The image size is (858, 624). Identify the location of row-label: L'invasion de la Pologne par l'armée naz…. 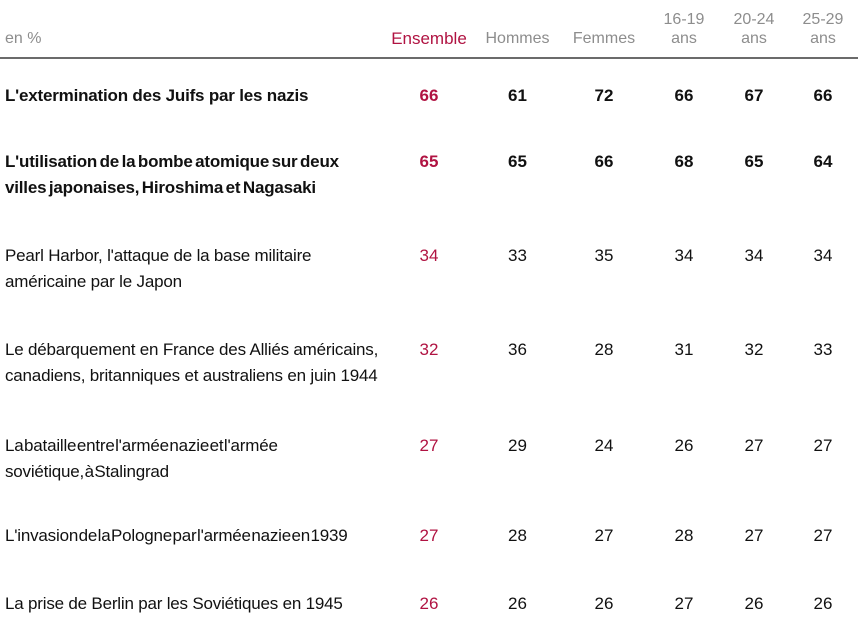
(176, 535).